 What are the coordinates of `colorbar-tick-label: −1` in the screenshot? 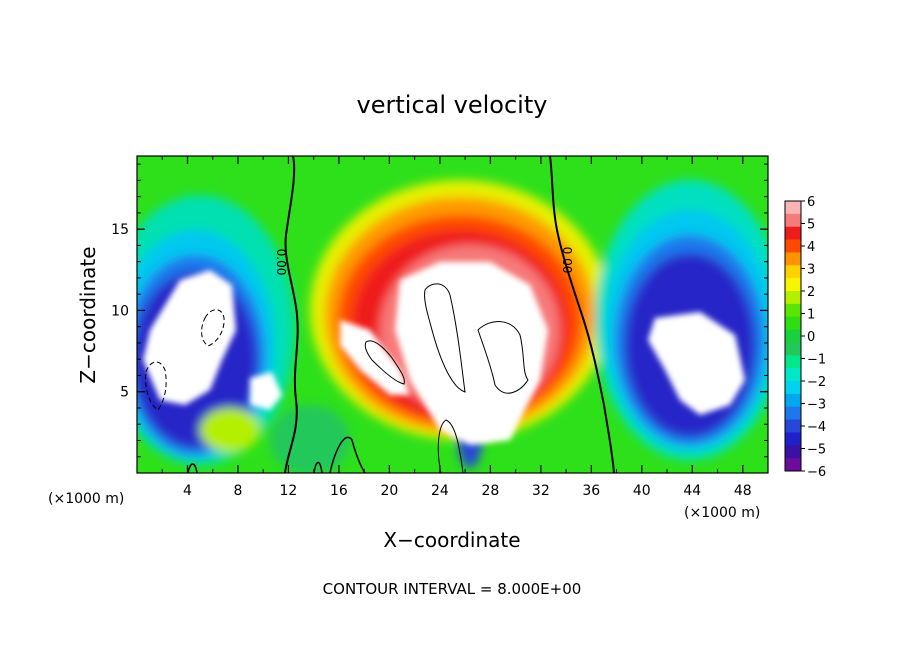 It's located at (816, 360).